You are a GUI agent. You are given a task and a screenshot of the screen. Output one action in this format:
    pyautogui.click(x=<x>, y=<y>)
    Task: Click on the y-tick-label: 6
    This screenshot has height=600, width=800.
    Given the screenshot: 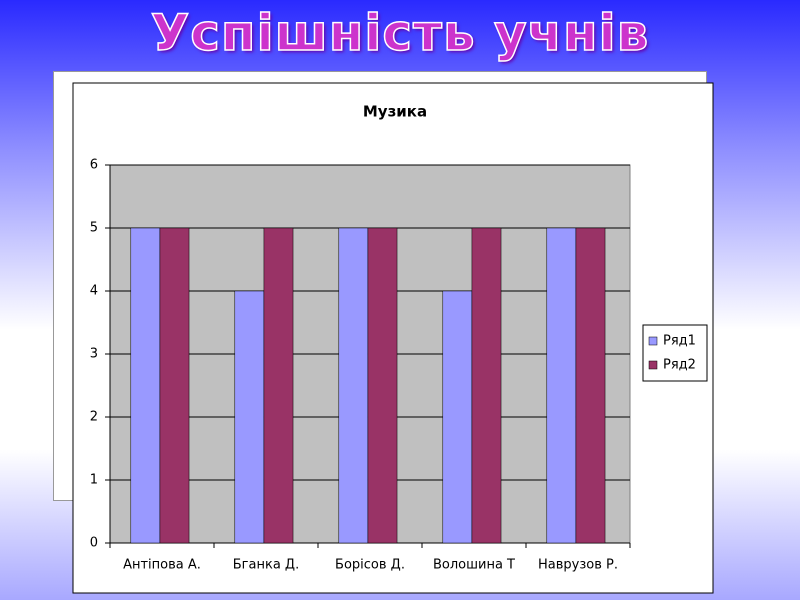 What is the action you would take?
    pyautogui.click(x=94, y=165)
    